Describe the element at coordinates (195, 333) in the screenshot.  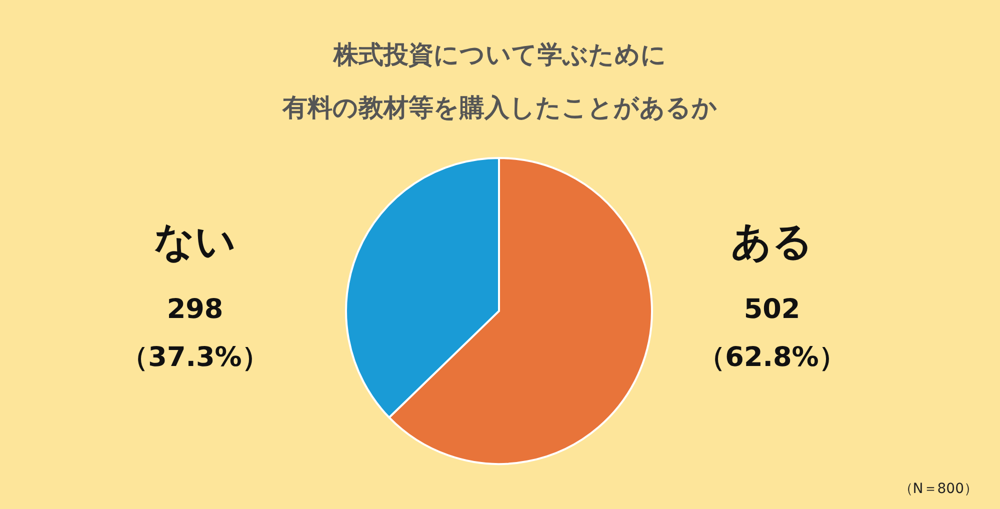
I see `data-label: 298 （37.3%）` at that location.